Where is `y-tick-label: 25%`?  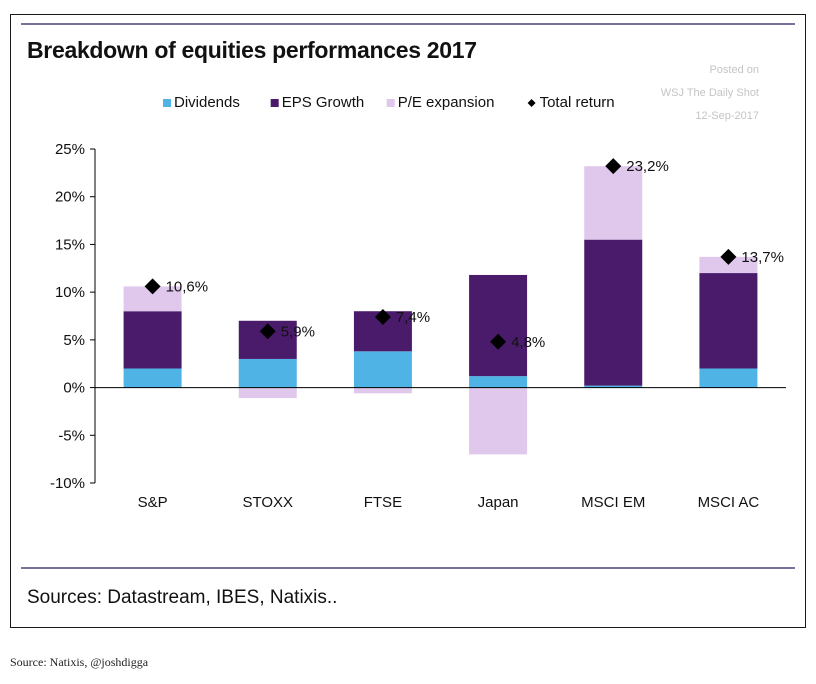 y-tick-label: 25% is located at coordinates (70, 149).